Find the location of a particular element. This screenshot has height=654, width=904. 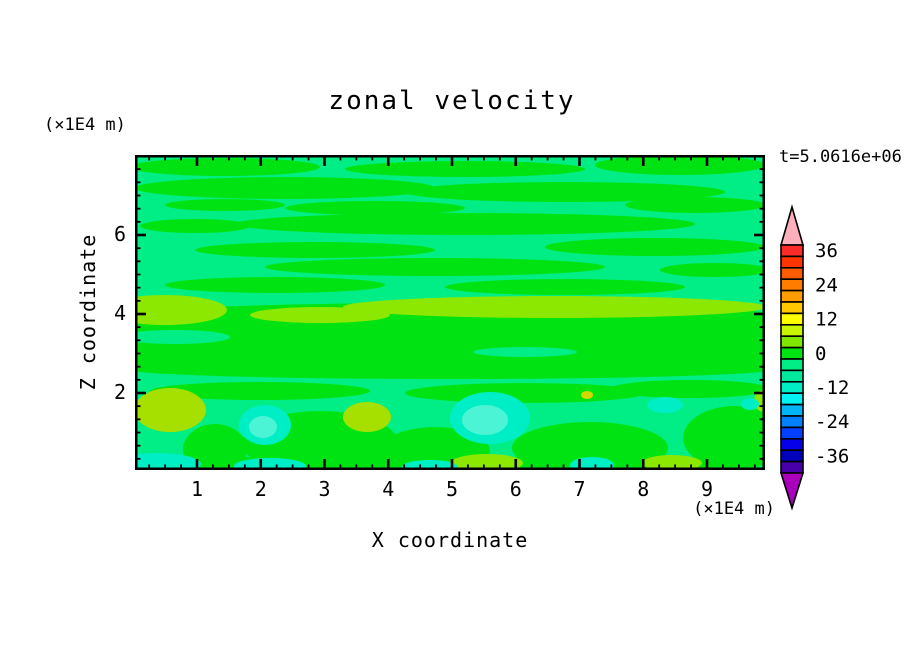

z-tick-label: 6 is located at coordinates (119, 234).